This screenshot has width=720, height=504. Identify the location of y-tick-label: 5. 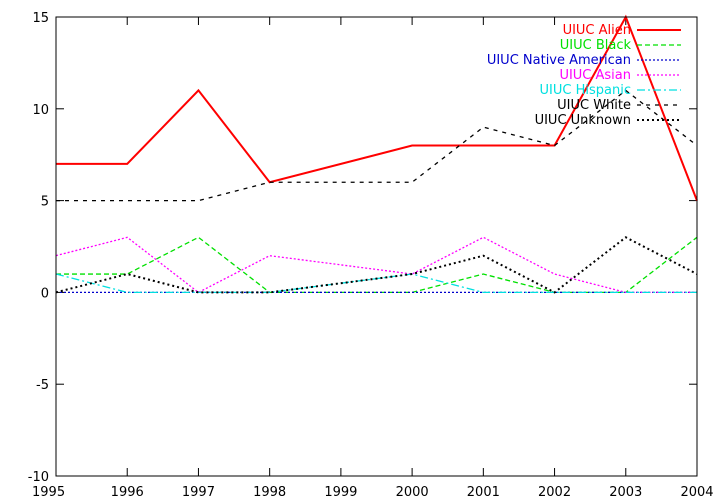
(45, 202).